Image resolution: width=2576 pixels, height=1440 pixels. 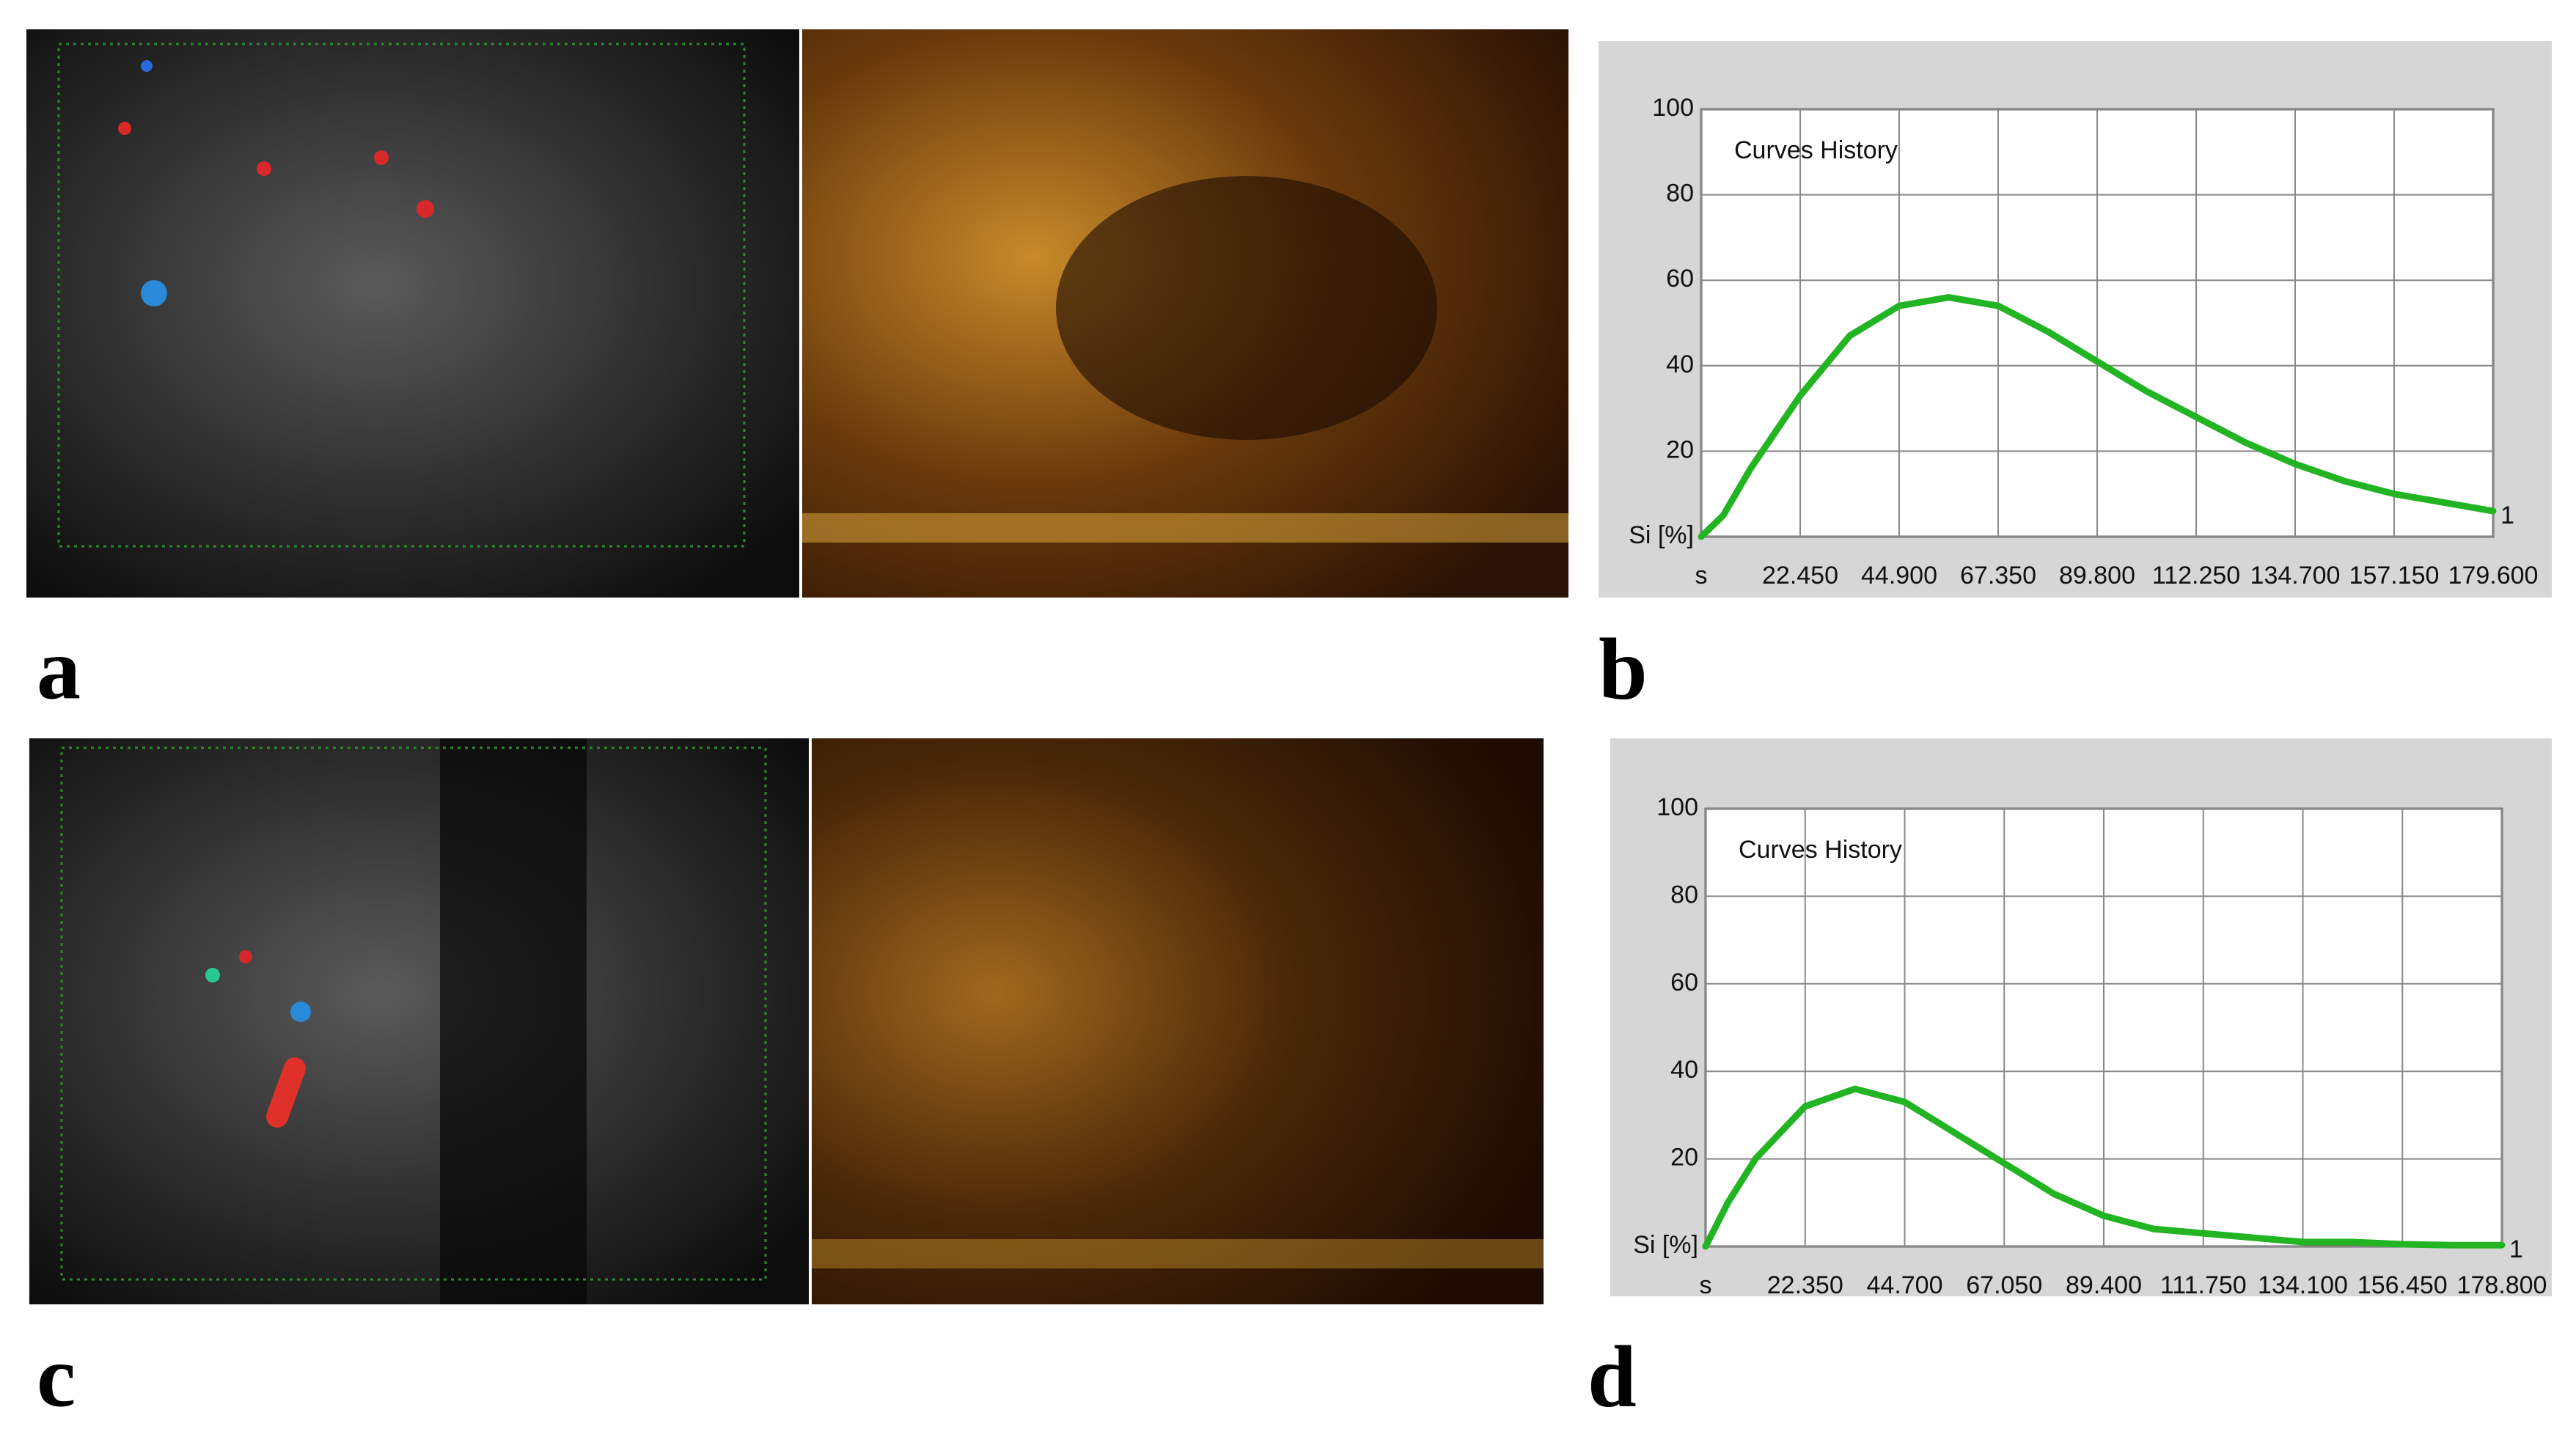 I want to click on x-tick-label: 89.800, so click(x=2097, y=575).